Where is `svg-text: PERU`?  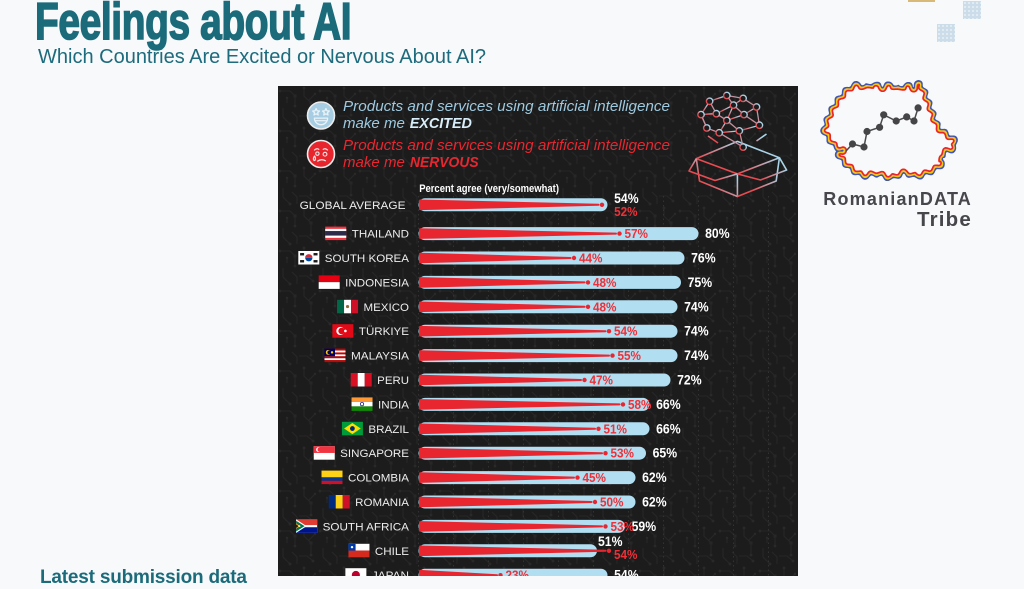 svg-text: PERU is located at coordinates (393, 381).